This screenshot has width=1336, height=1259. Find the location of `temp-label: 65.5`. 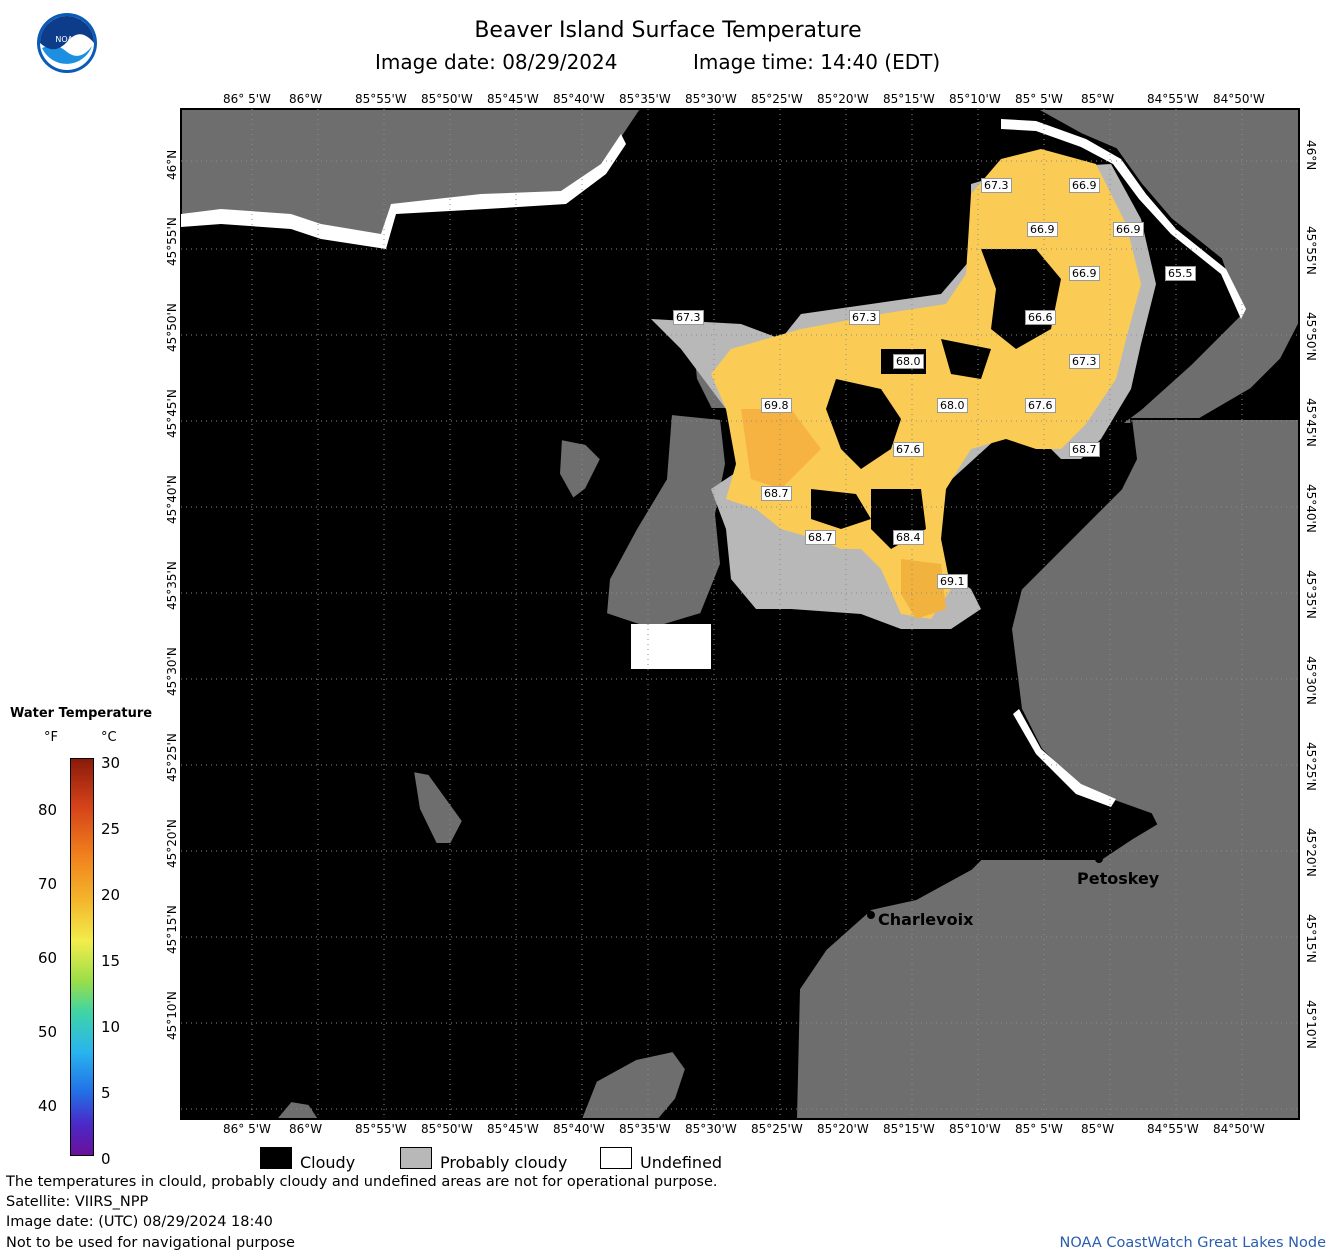

temp-label: 65.5 is located at coordinates (1180, 273).